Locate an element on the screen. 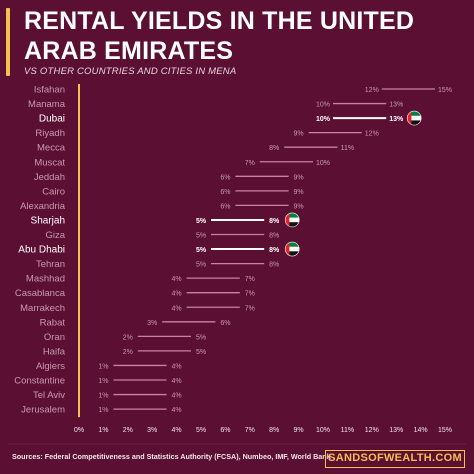  city-label: Abu Dhabi is located at coordinates (41, 250).